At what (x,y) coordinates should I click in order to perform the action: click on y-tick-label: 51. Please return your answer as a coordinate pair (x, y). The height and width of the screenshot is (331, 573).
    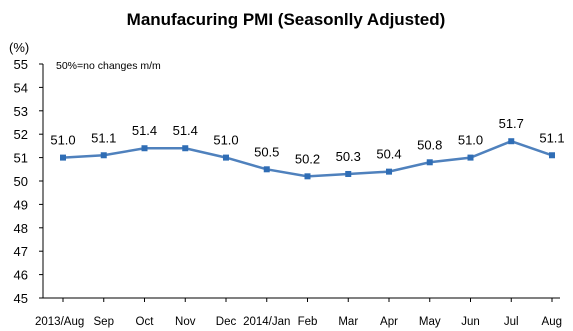
    Looking at the image, I should click on (21, 158).